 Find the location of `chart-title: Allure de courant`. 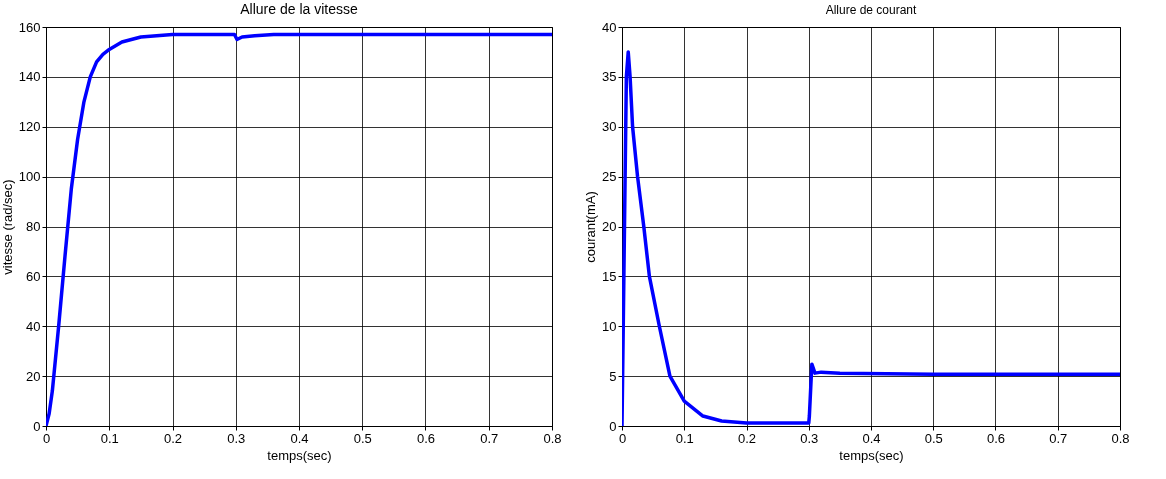

chart-title: Allure de courant is located at coordinates (871, 10).